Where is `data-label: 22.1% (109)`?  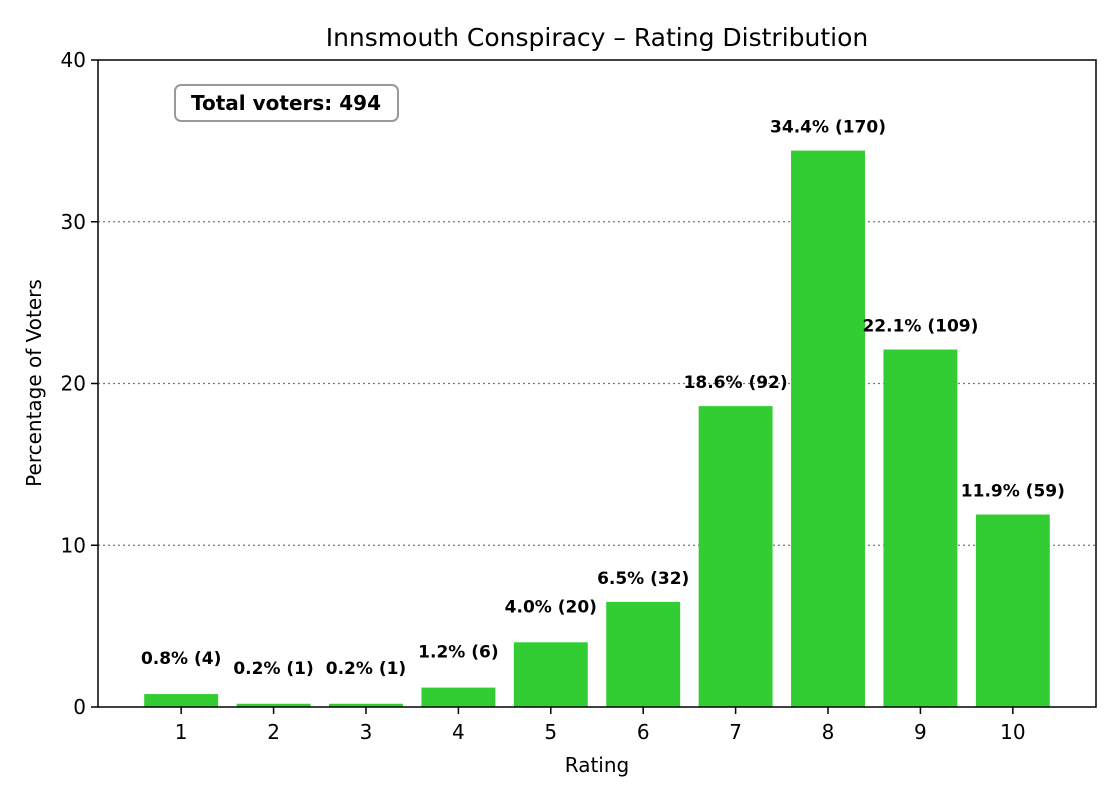
data-label: 22.1% (109) is located at coordinates (920, 327).